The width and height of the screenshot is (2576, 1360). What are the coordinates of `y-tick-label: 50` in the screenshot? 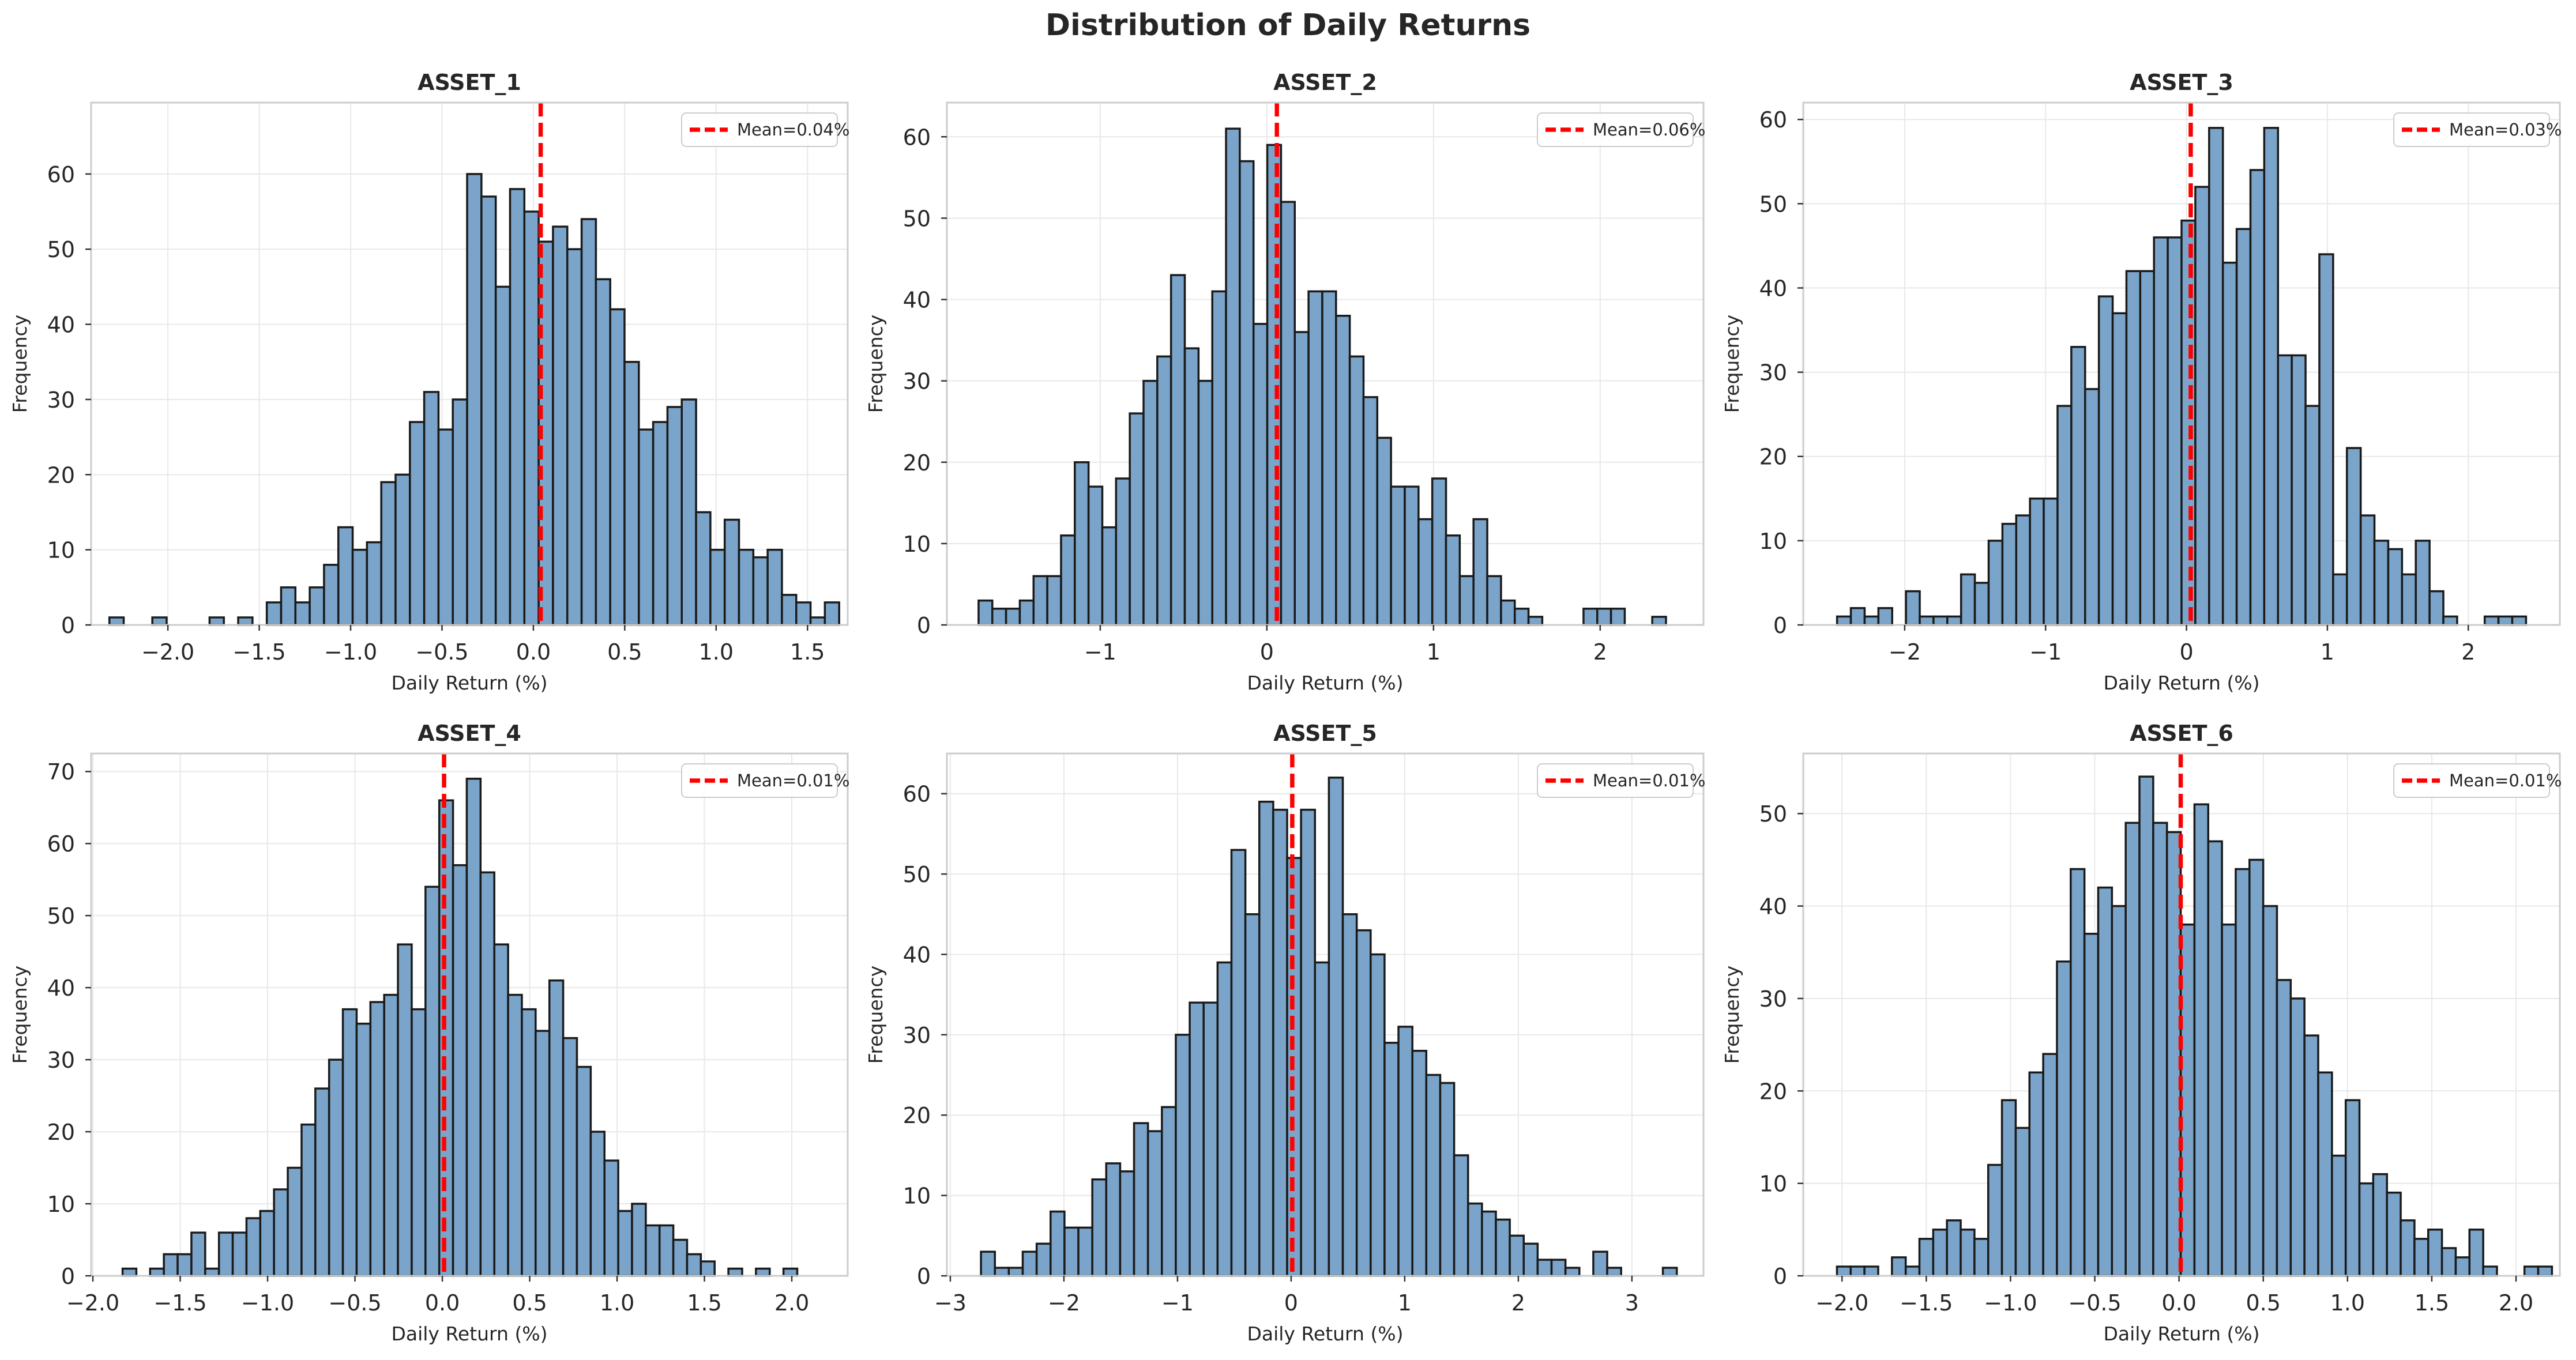 It's located at (61, 250).